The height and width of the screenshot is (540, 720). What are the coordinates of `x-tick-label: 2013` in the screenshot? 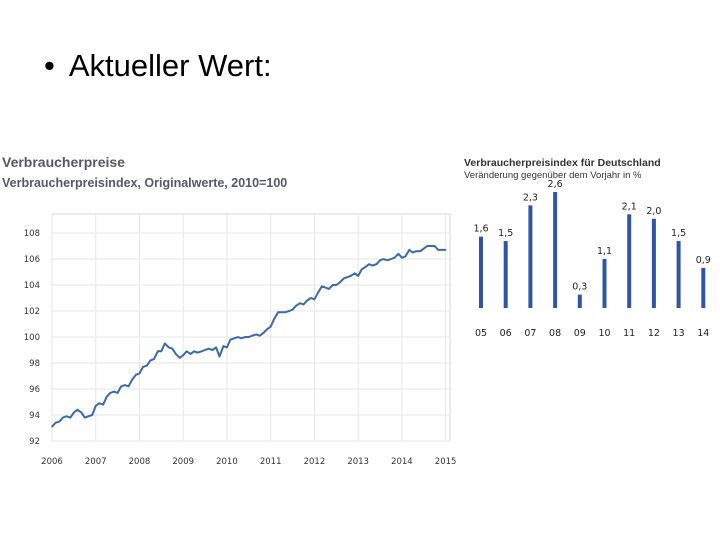 It's located at (358, 462).